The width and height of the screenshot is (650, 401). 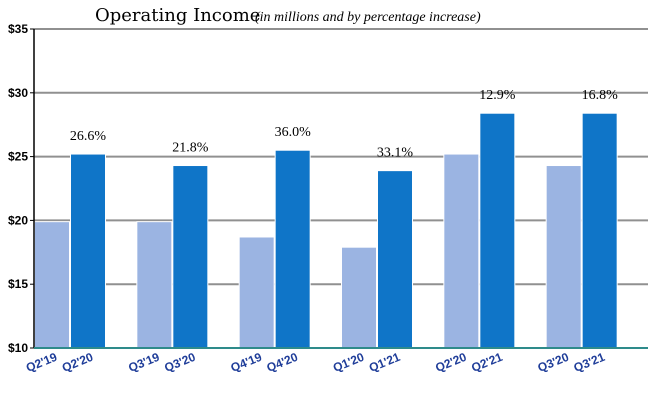 What do you see at coordinates (348, 362) in the screenshot?
I see `x-tick-label: Q1'20` at bounding box center [348, 362].